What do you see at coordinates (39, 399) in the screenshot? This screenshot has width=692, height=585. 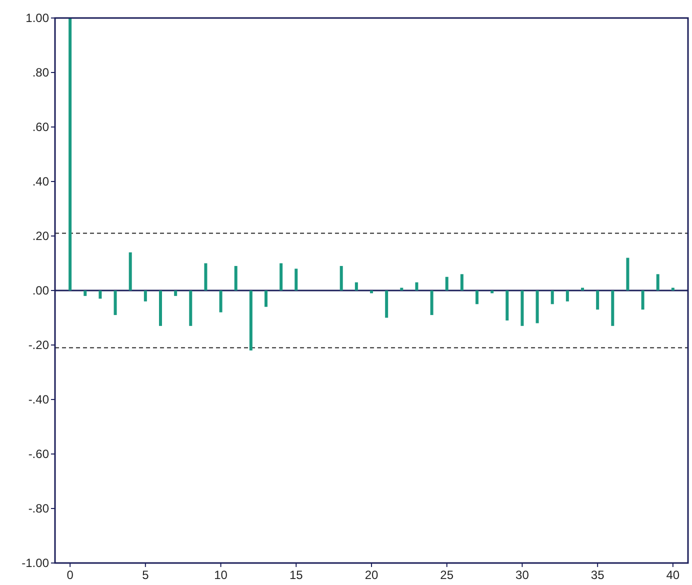 I see `y-tick-label: -.40` at bounding box center [39, 399].